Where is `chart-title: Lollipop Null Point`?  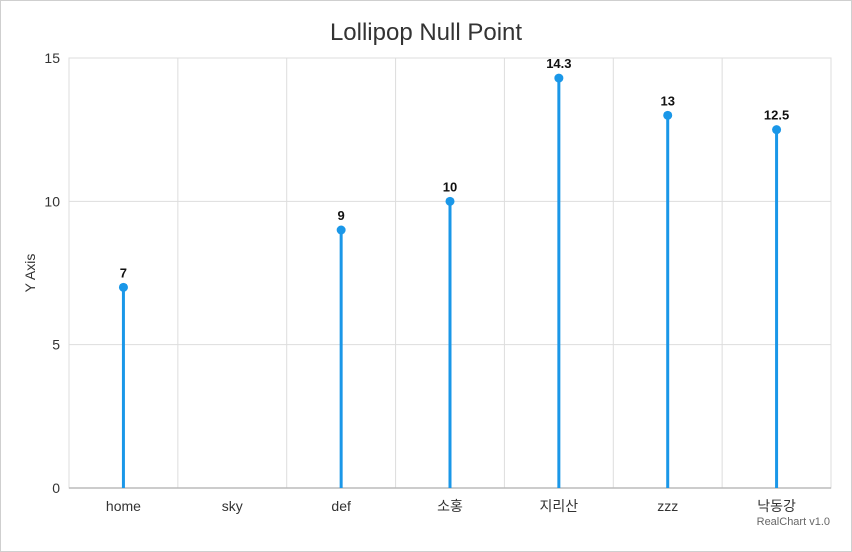 chart-title: Lollipop Null Point is located at coordinates (426, 32).